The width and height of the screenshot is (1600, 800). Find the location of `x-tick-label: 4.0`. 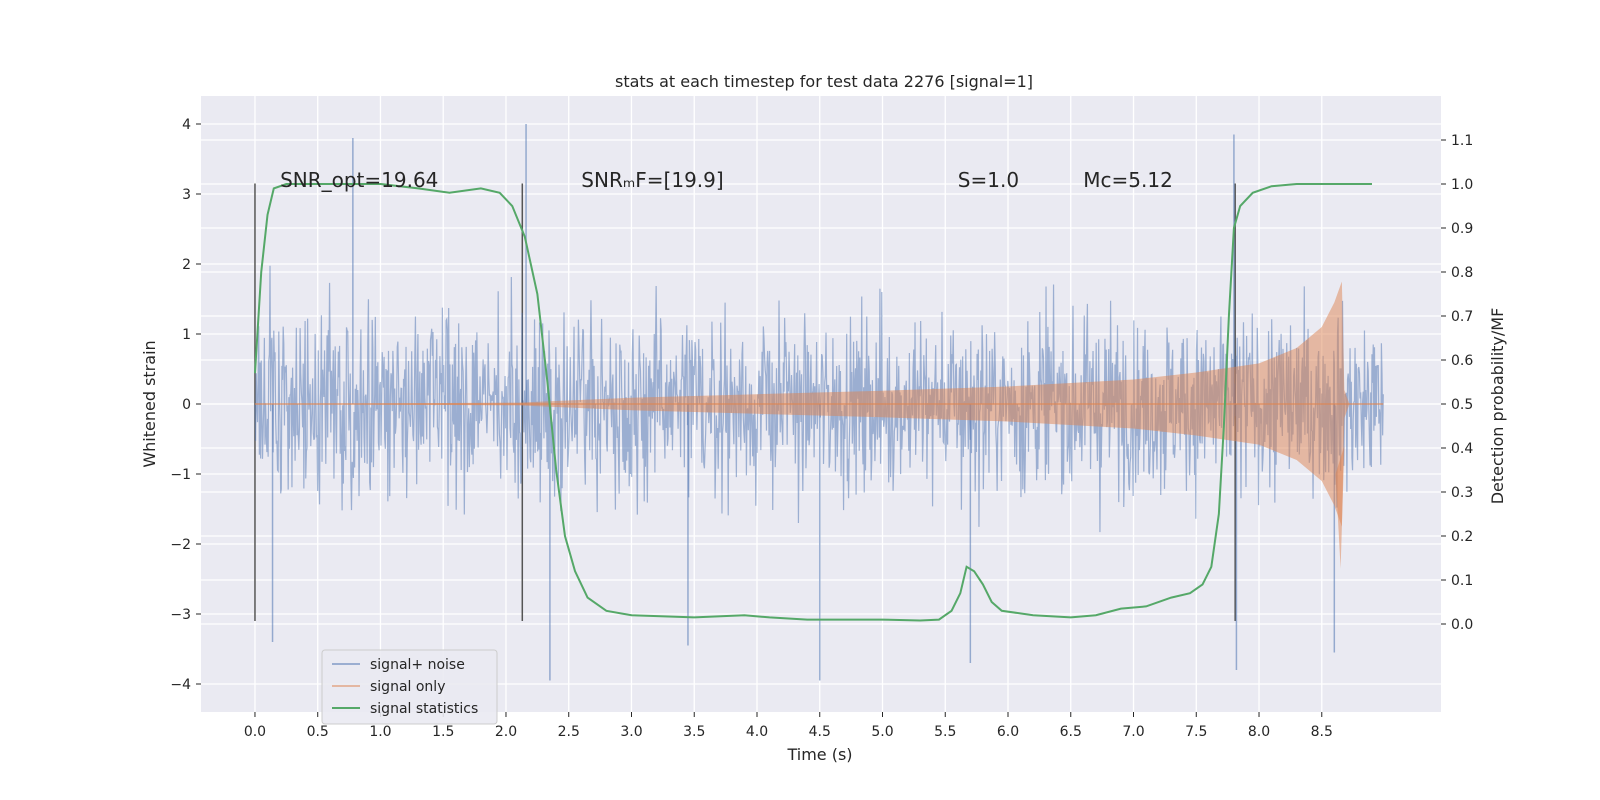

x-tick-label: 4.0 is located at coordinates (757, 732).